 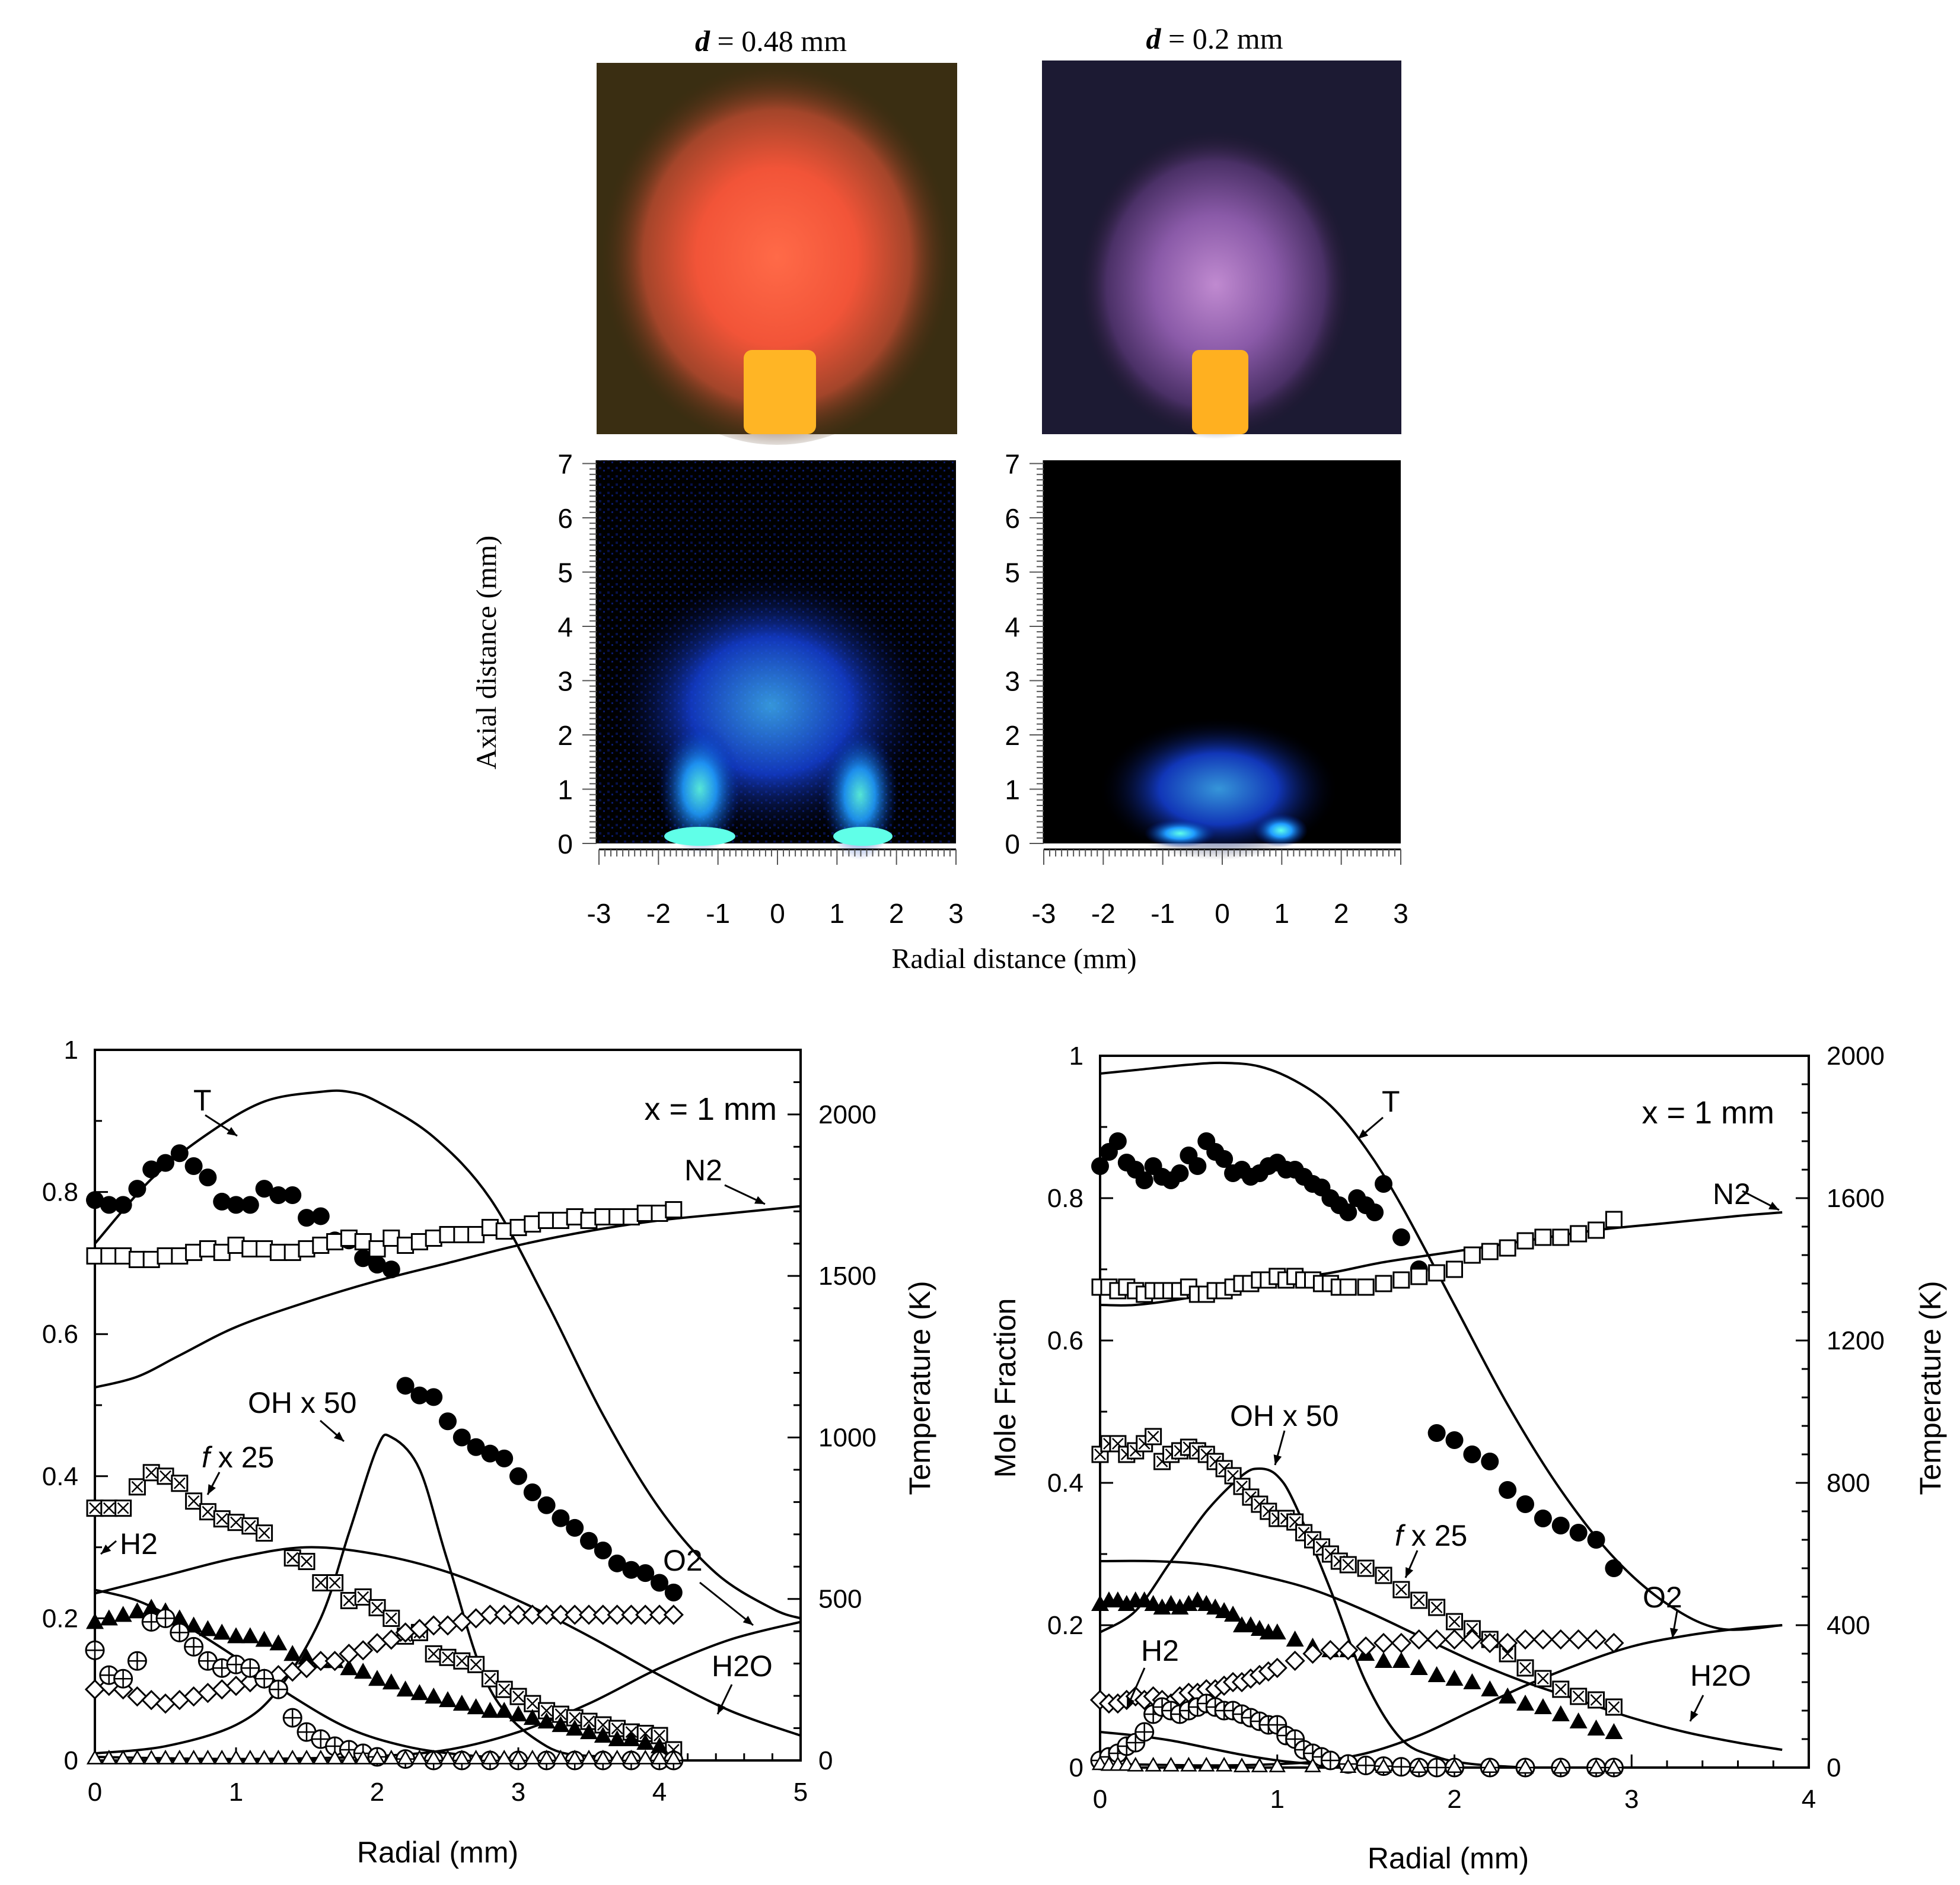 I want to click on y-tick-label: 0, so click(x=1076, y=1767).